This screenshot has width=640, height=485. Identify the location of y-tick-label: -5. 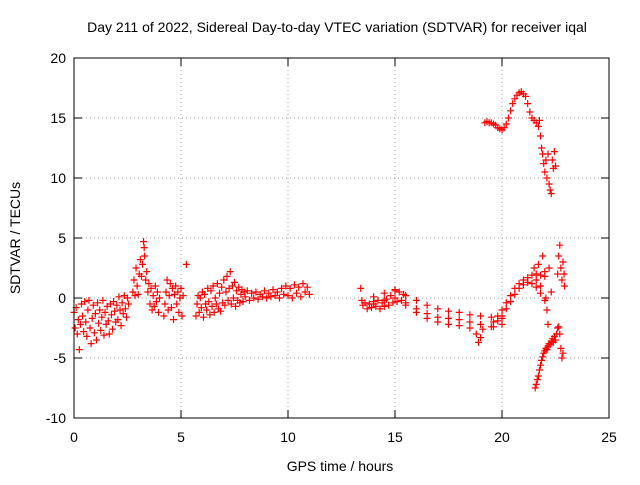
(60, 358).